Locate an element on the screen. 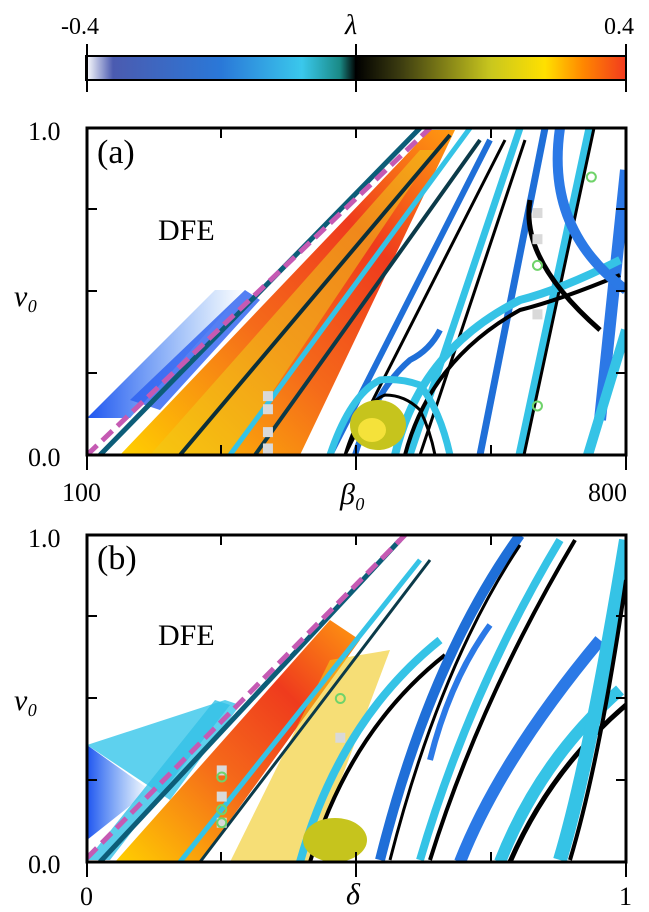  y-tick-label-a-bottom: 0.0 is located at coordinates (44, 457).